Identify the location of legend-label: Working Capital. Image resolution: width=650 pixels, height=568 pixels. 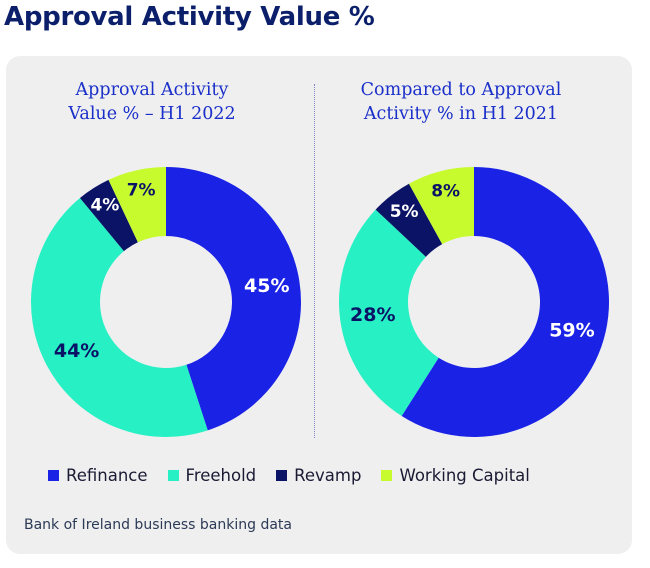
(464, 475).